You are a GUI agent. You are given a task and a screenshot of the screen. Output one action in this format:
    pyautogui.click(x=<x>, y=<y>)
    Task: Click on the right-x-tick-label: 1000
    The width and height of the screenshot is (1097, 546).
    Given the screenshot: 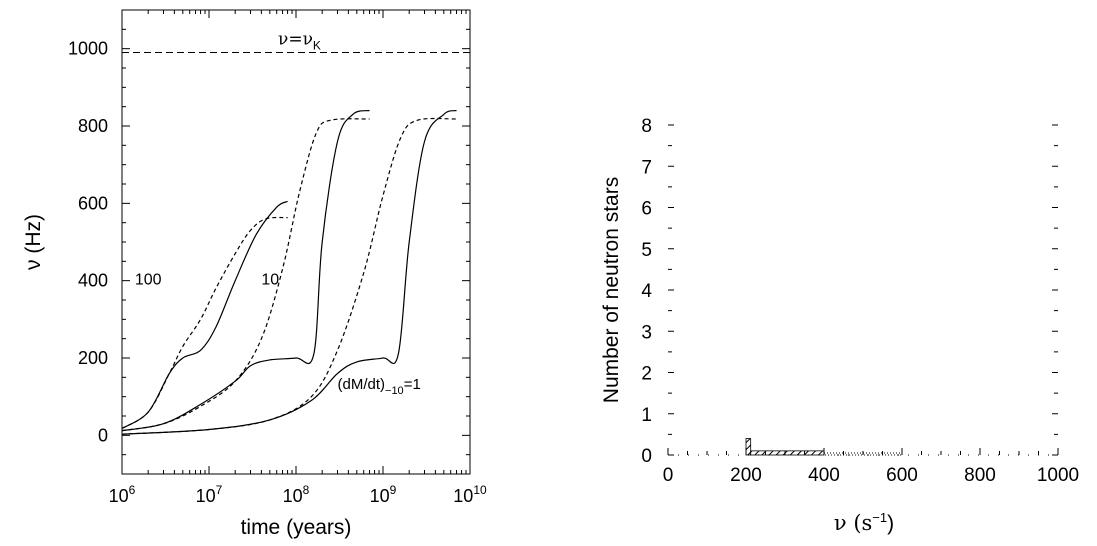 What is the action you would take?
    pyautogui.click(x=1058, y=475)
    